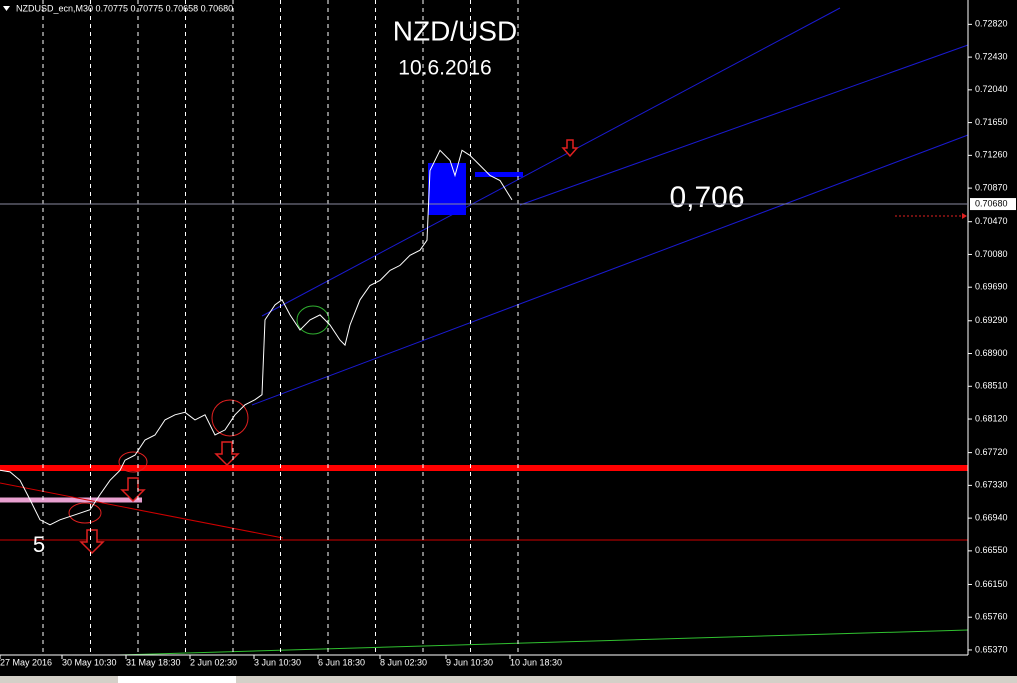  What do you see at coordinates (991, 56) in the screenshot?
I see `y-tick-label: 0.72430` at bounding box center [991, 56].